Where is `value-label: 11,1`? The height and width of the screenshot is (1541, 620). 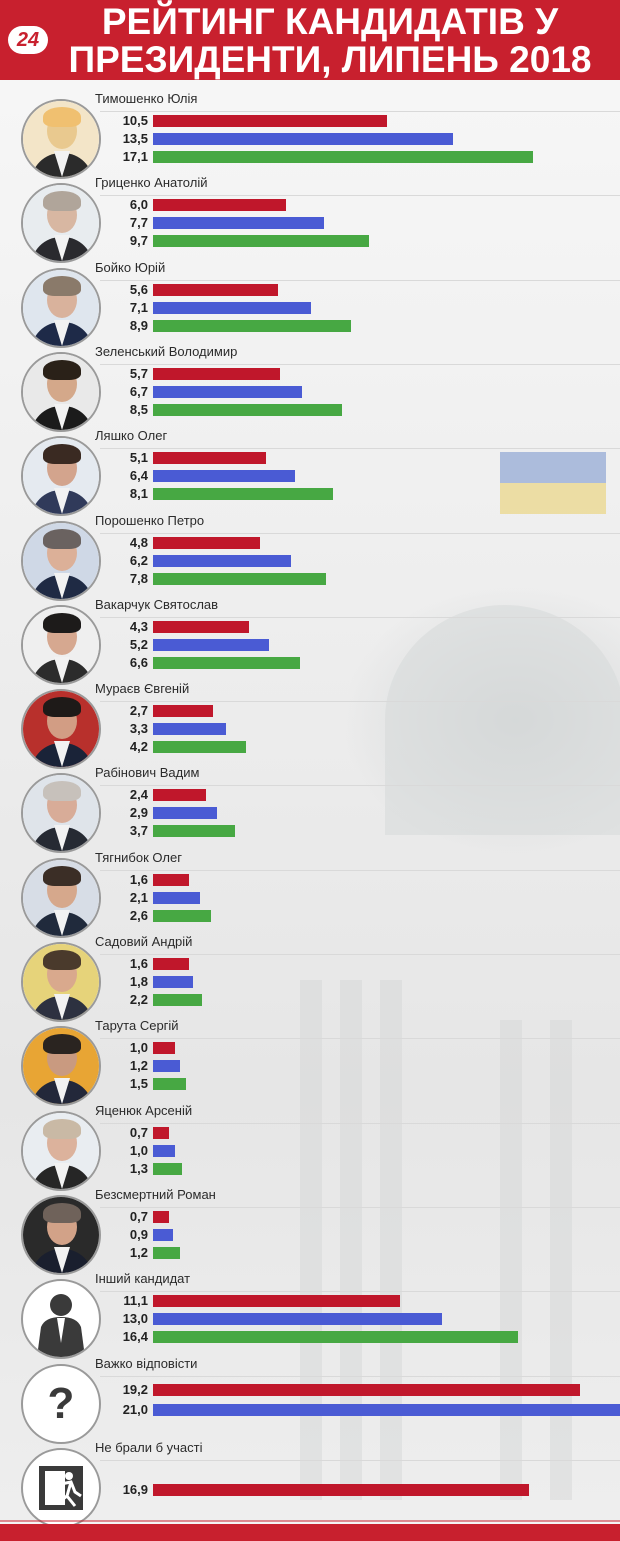 value-label: 11,1 is located at coordinates (135, 1300).